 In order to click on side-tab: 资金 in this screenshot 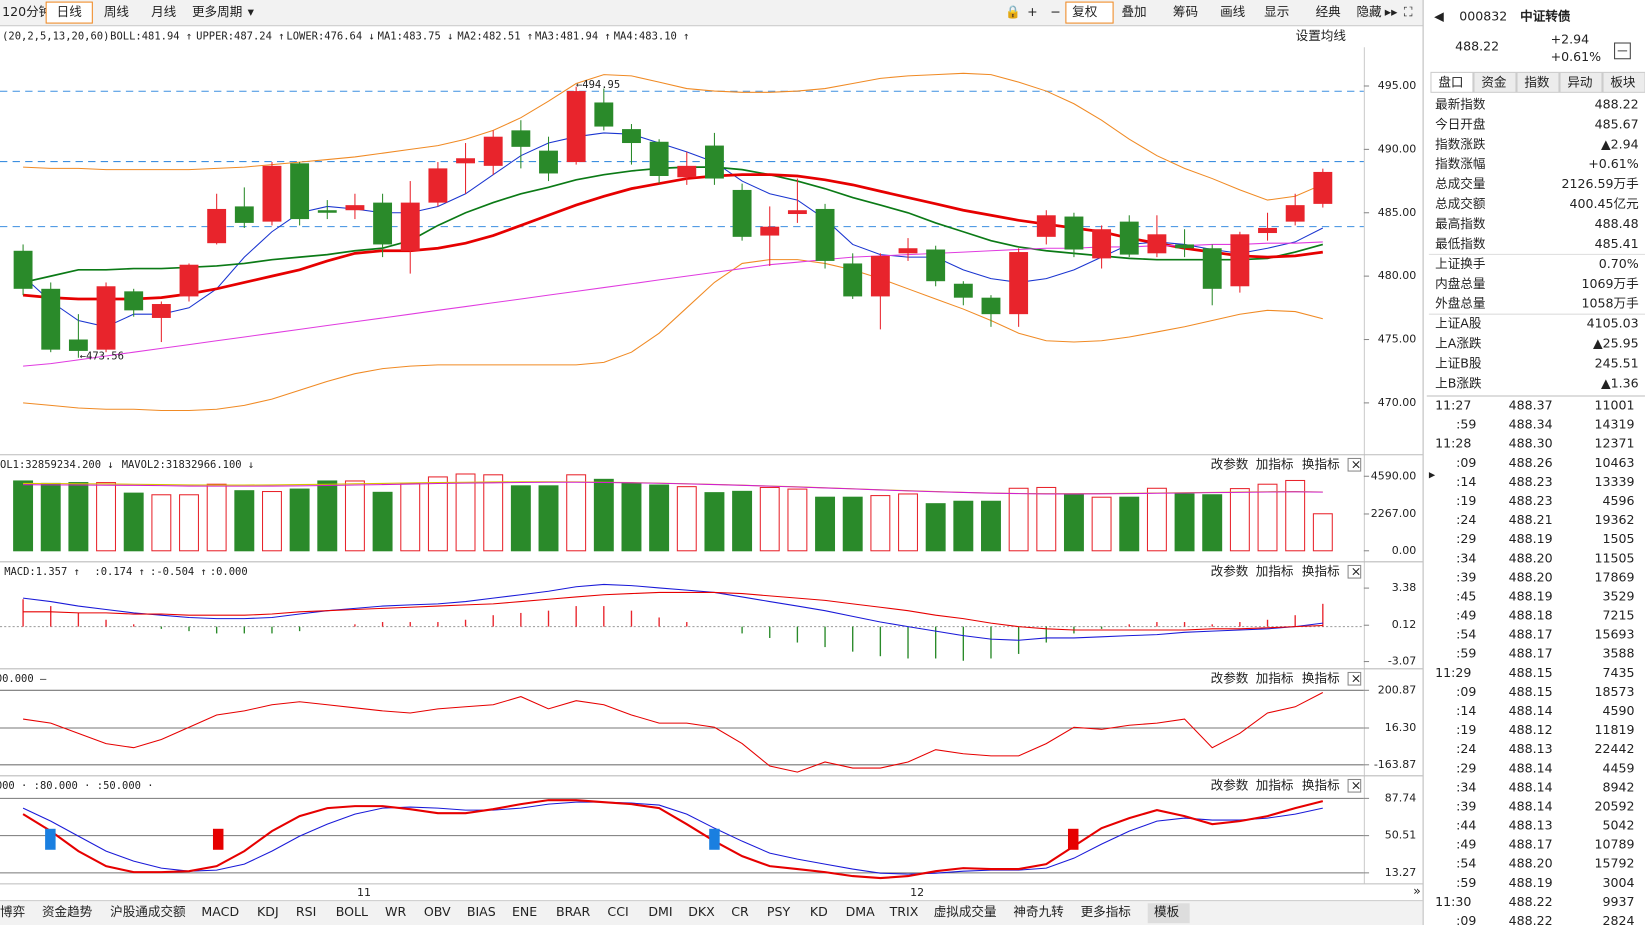, I will do `click(1494, 81)`.